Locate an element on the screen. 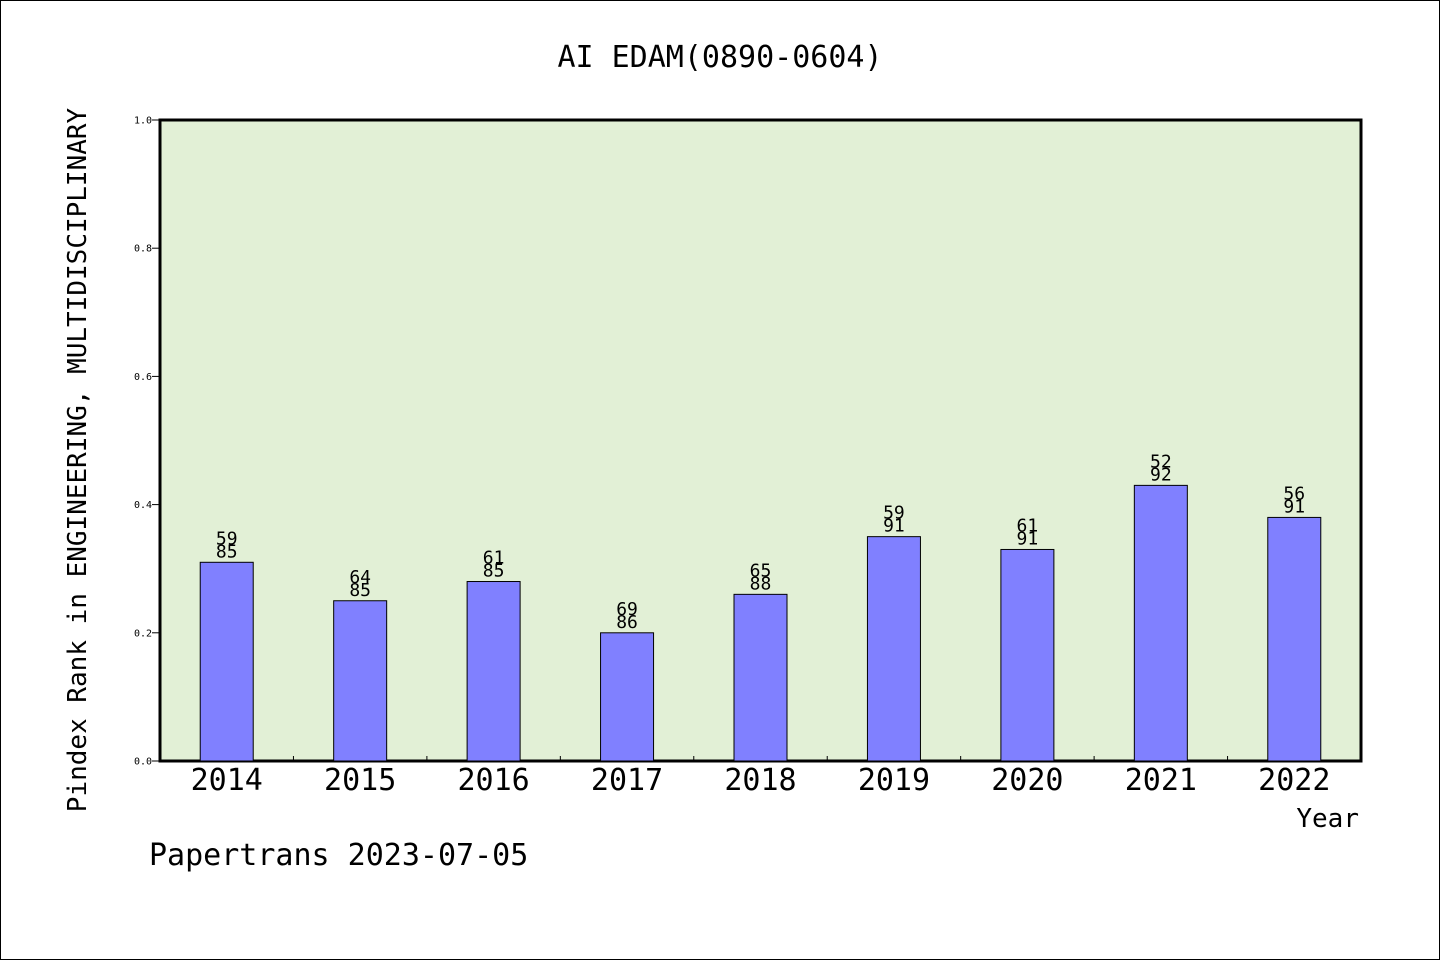 Image resolution: width=1440 pixels, height=963 pixels. x-axis-label: Year is located at coordinates (1327, 819).